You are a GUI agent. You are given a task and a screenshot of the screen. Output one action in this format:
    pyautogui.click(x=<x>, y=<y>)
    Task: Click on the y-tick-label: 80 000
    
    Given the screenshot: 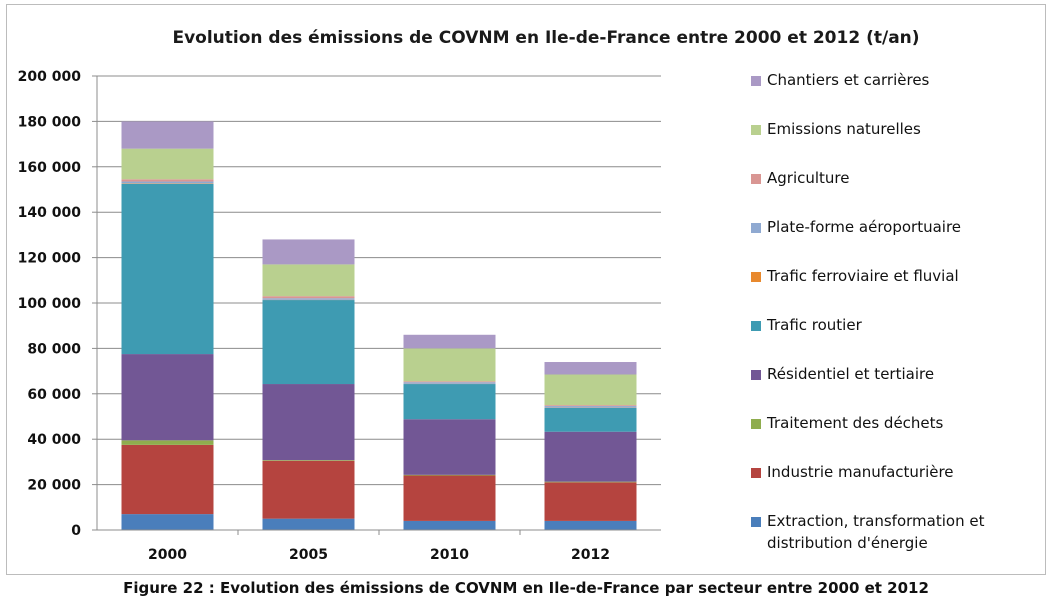 What is the action you would take?
    pyautogui.click(x=54, y=349)
    